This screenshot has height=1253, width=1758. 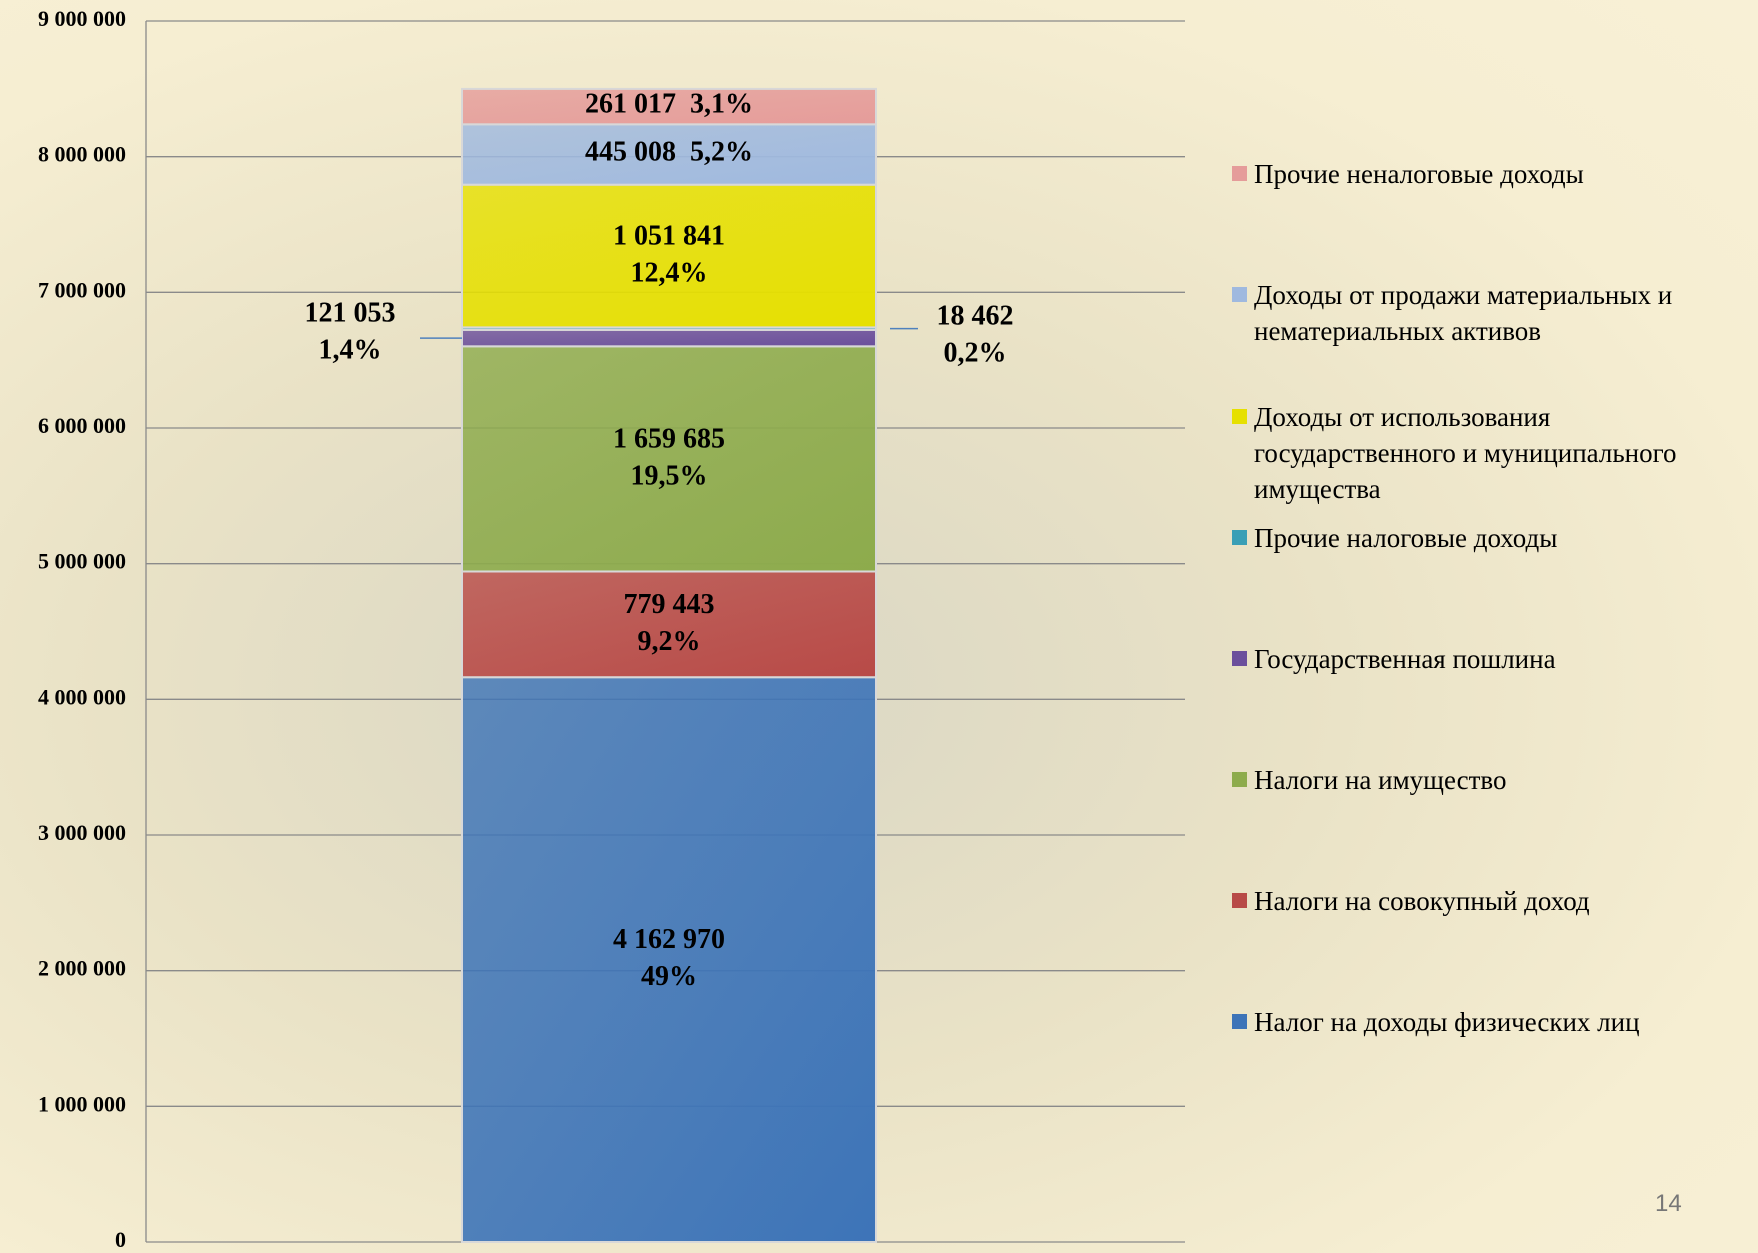 What do you see at coordinates (721, 152) in the screenshot?
I see `data-label-share: 5,2%` at bounding box center [721, 152].